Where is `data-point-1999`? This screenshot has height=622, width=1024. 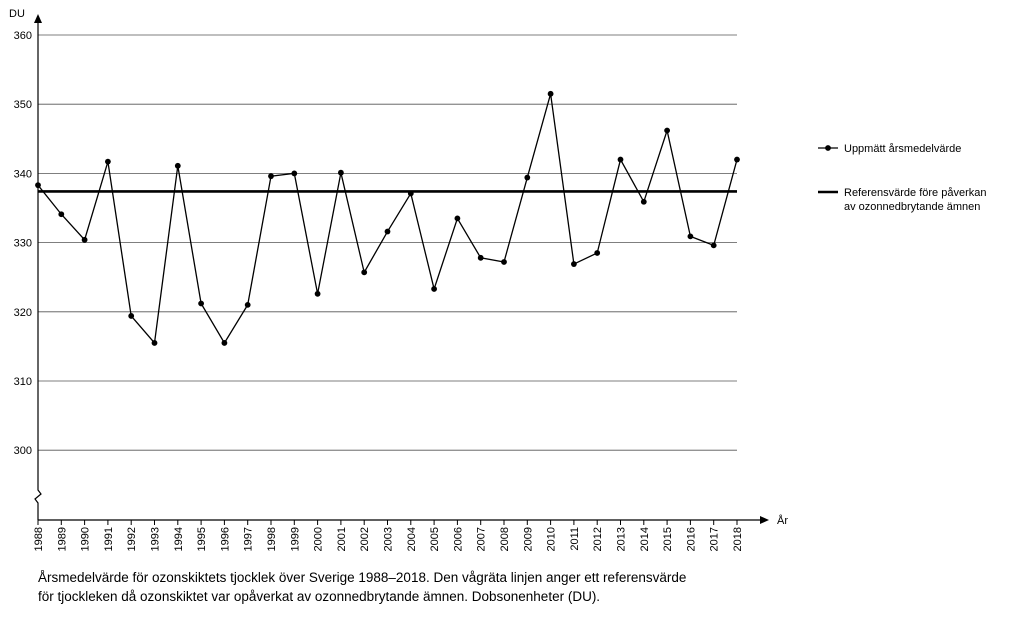
data-point-1999 is located at coordinates (294, 173).